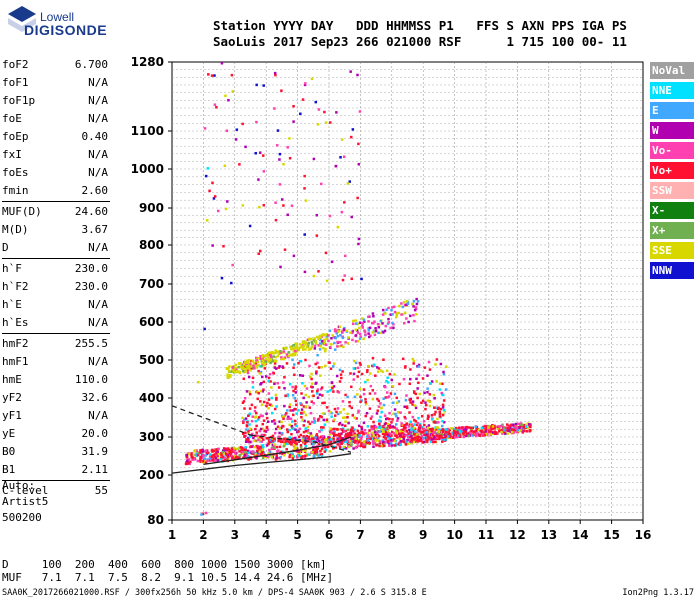 The width and height of the screenshot is (700, 600). What do you see at coordinates (9, 433) in the screenshot?
I see `param-key: yE` at bounding box center [9, 433].